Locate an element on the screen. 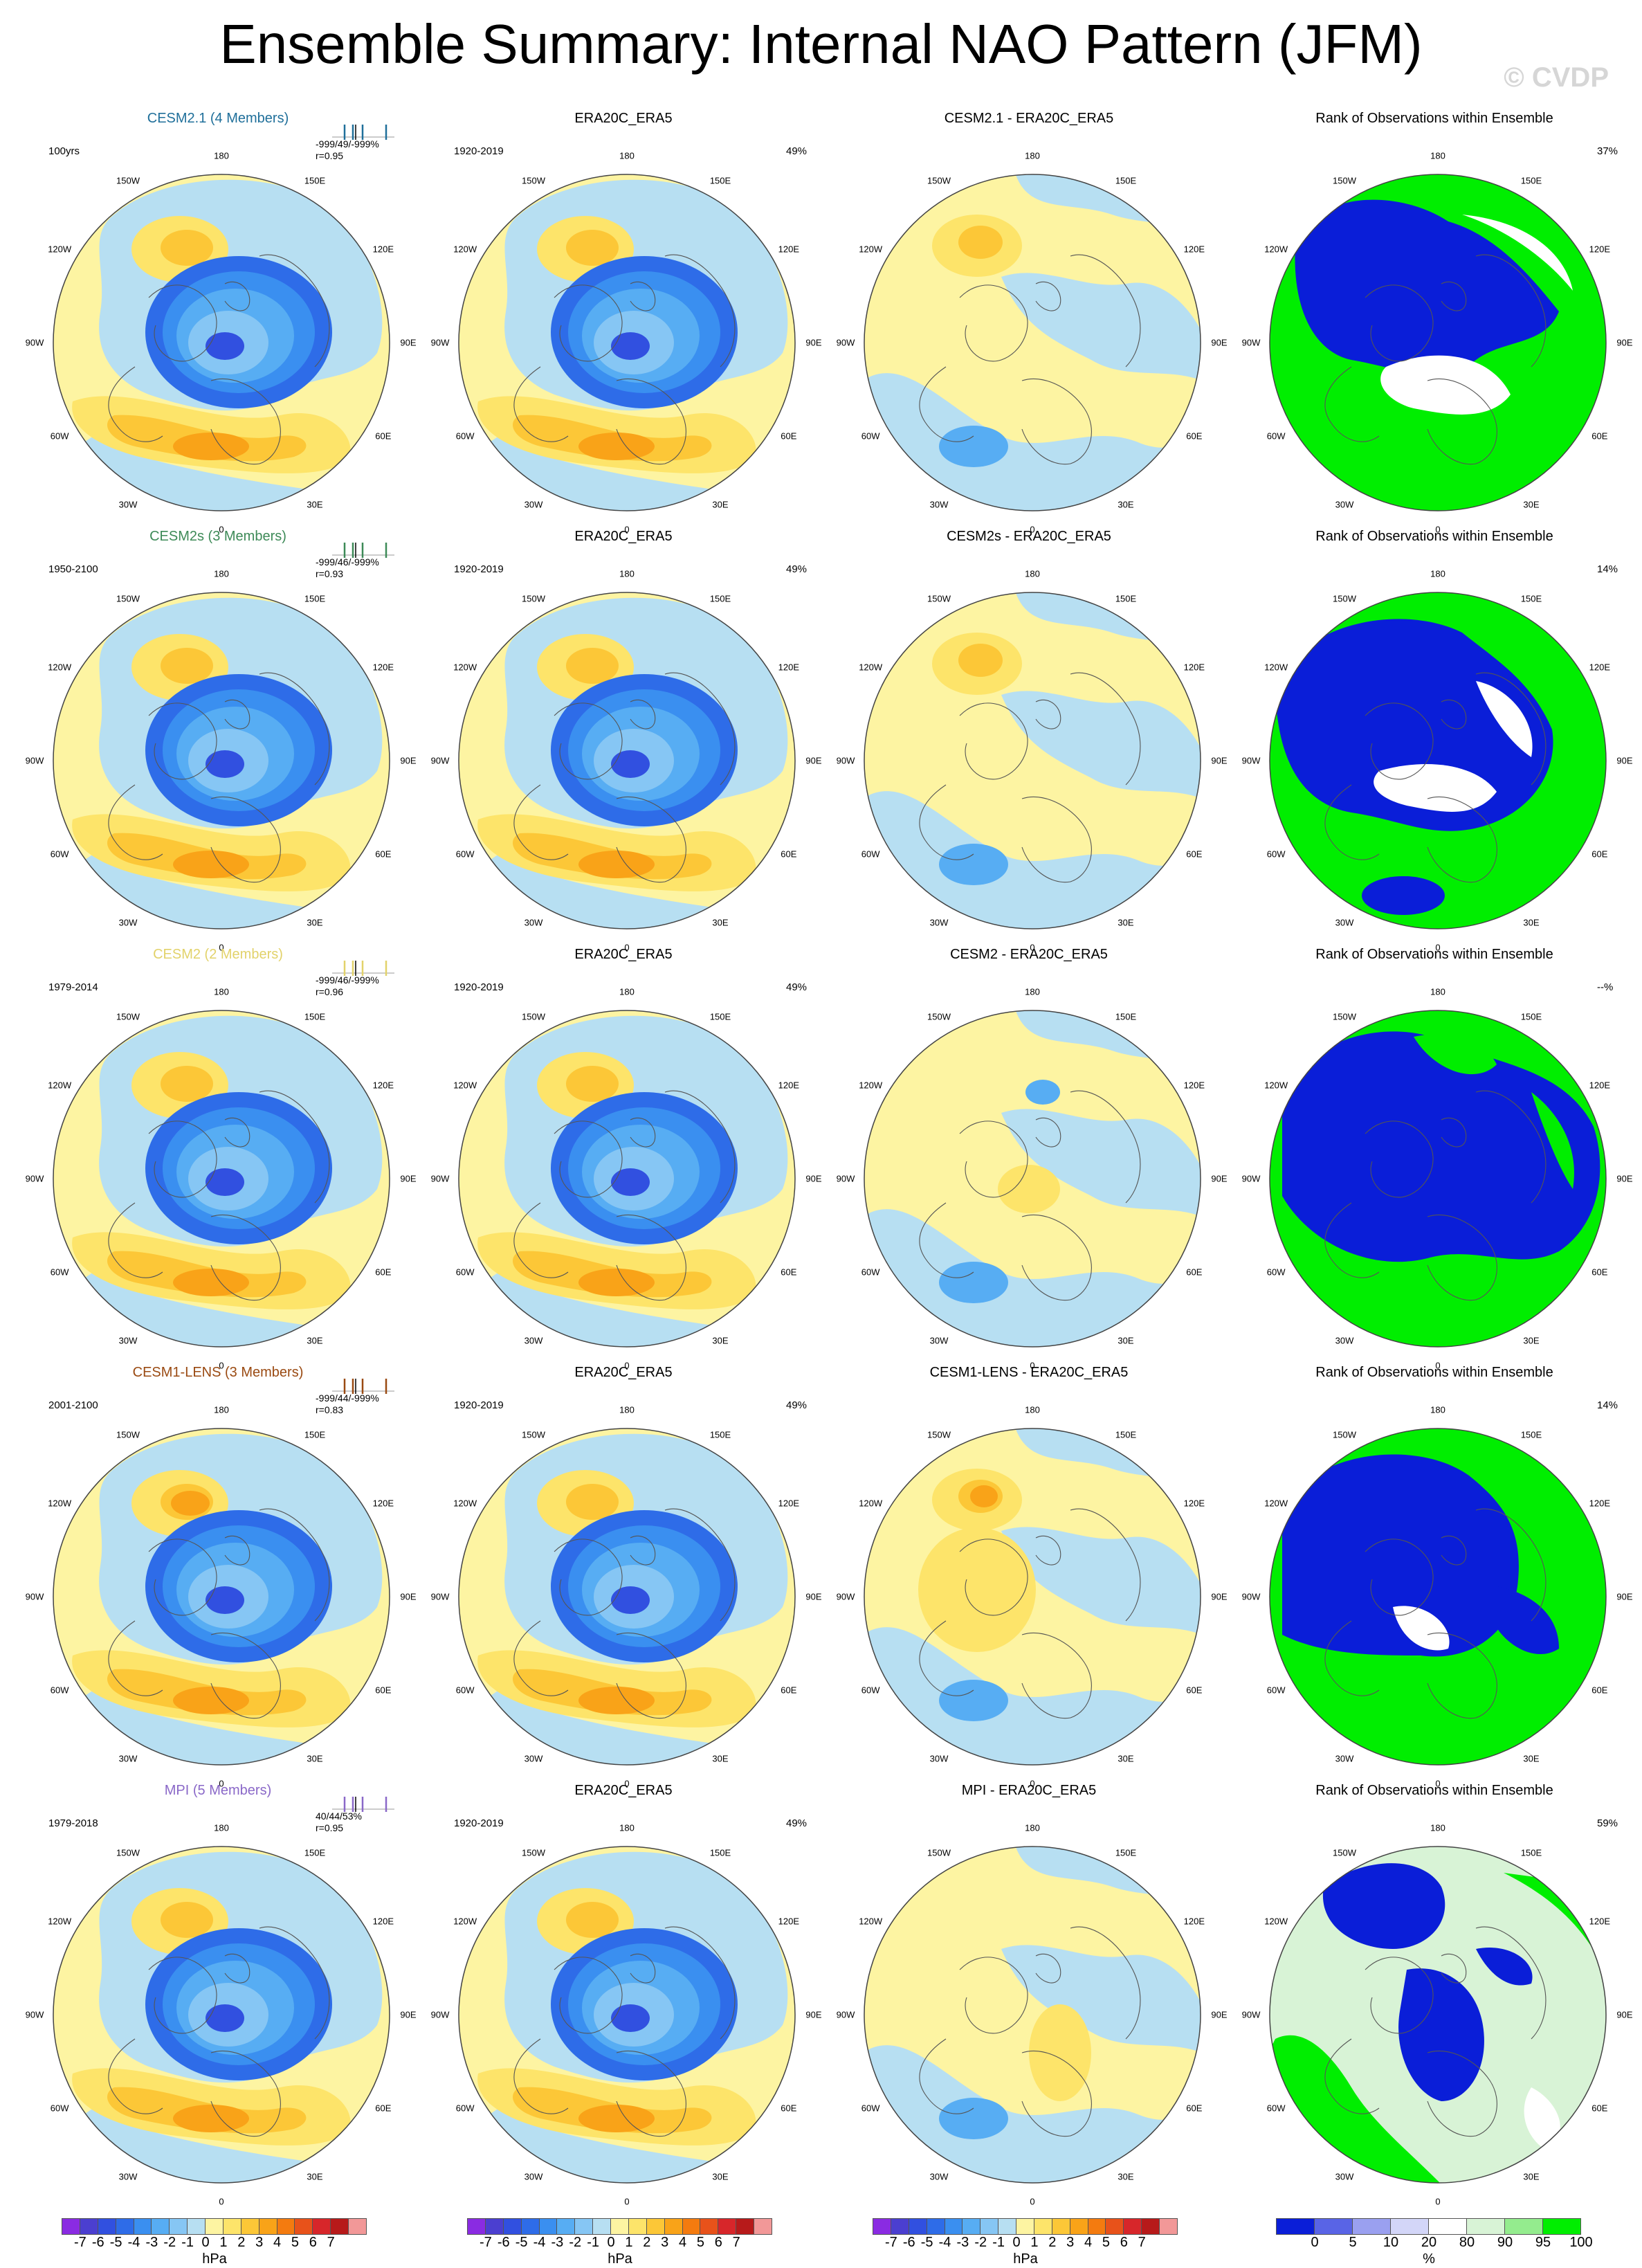  analysis-period: 2001-2100 is located at coordinates (73, 1405).